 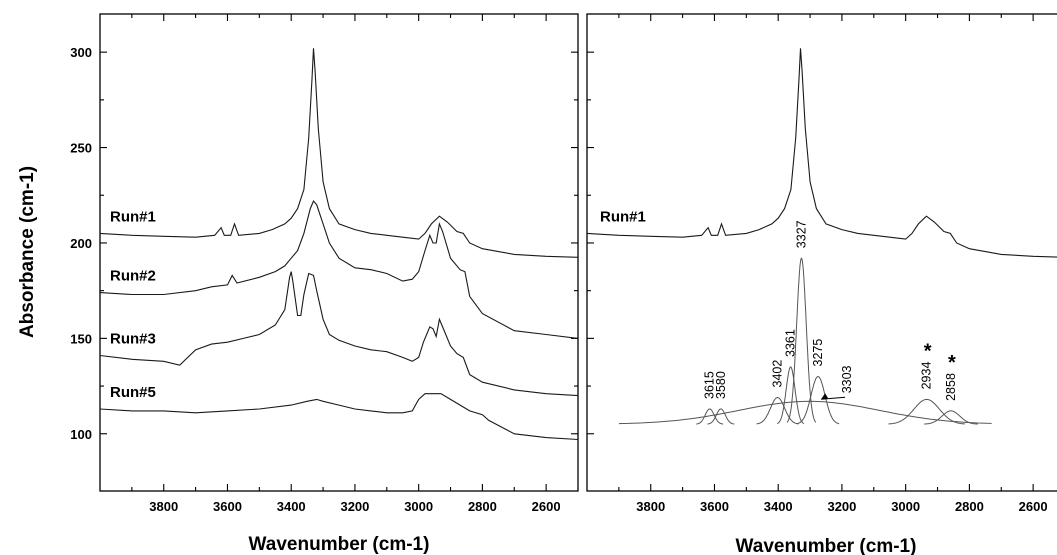 What do you see at coordinates (354, 506) in the screenshot?
I see `left-x-tick-label: 3200` at bounding box center [354, 506].